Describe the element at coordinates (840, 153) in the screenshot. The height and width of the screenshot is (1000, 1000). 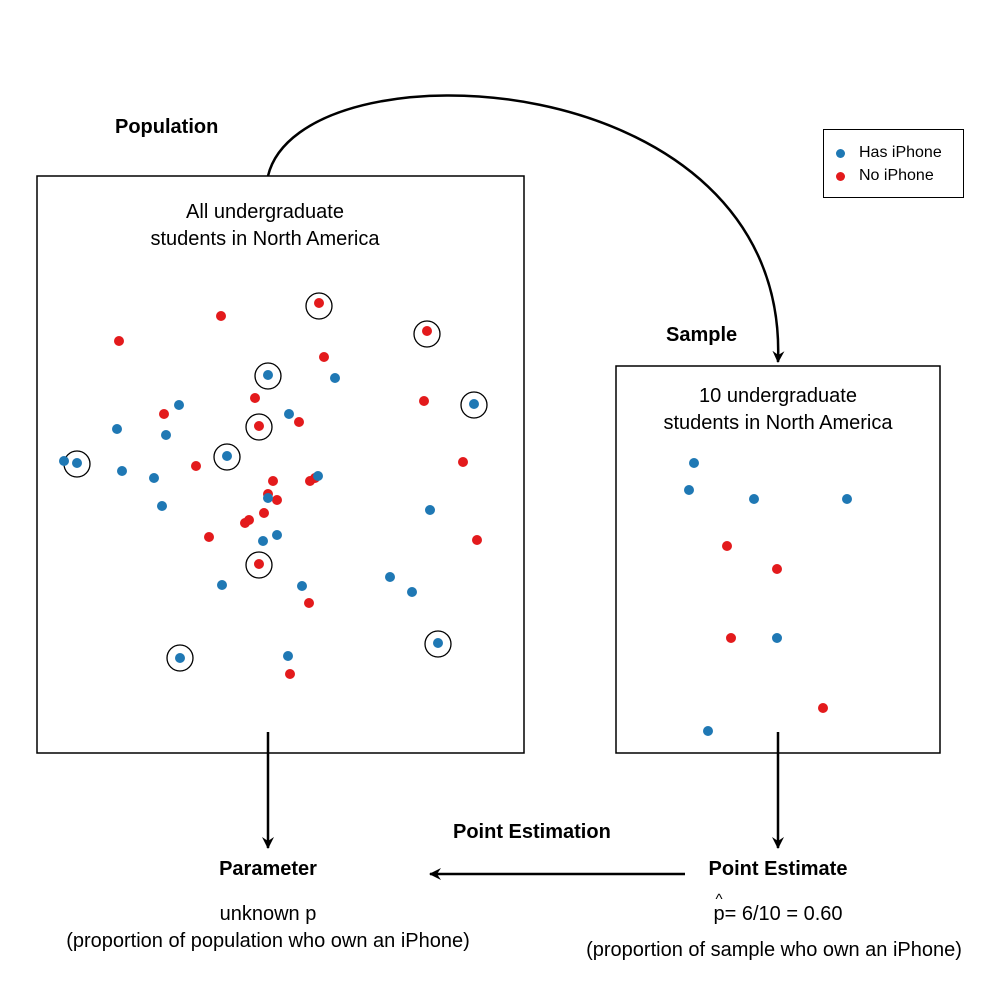
I see `has-iphone-dot-icon` at that location.